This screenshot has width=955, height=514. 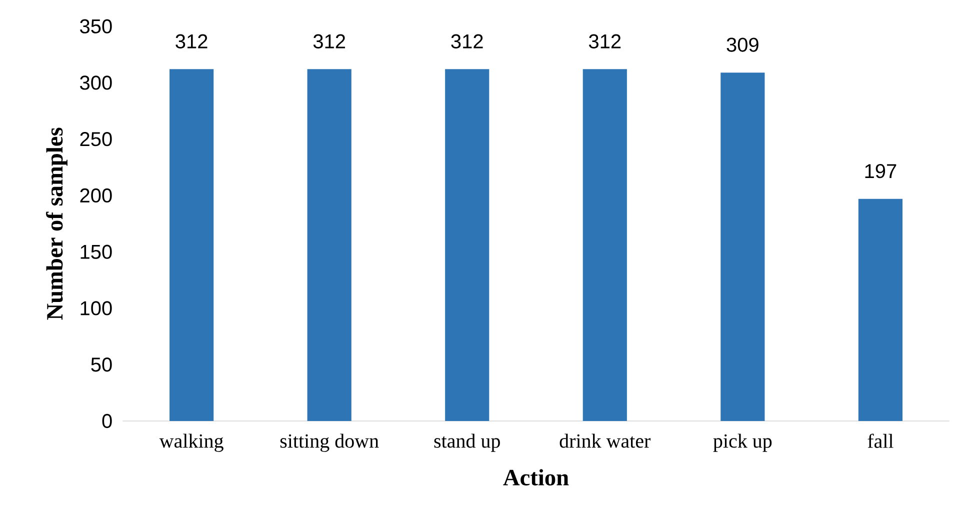 I want to click on y-tick-label: 0, so click(x=107, y=421).